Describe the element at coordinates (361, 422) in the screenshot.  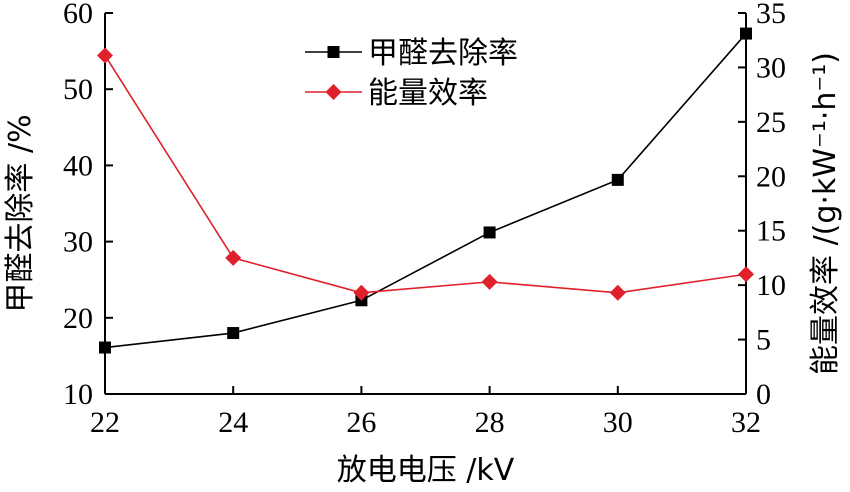
I see `x-tick-label: 26` at that location.